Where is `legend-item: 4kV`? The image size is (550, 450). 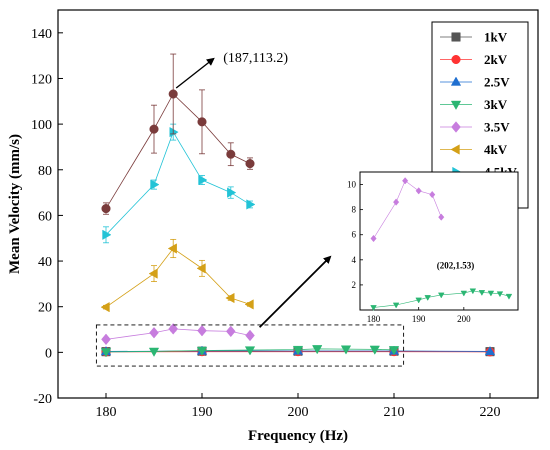 legend-item: 4kV is located at coordinates (474, 149).